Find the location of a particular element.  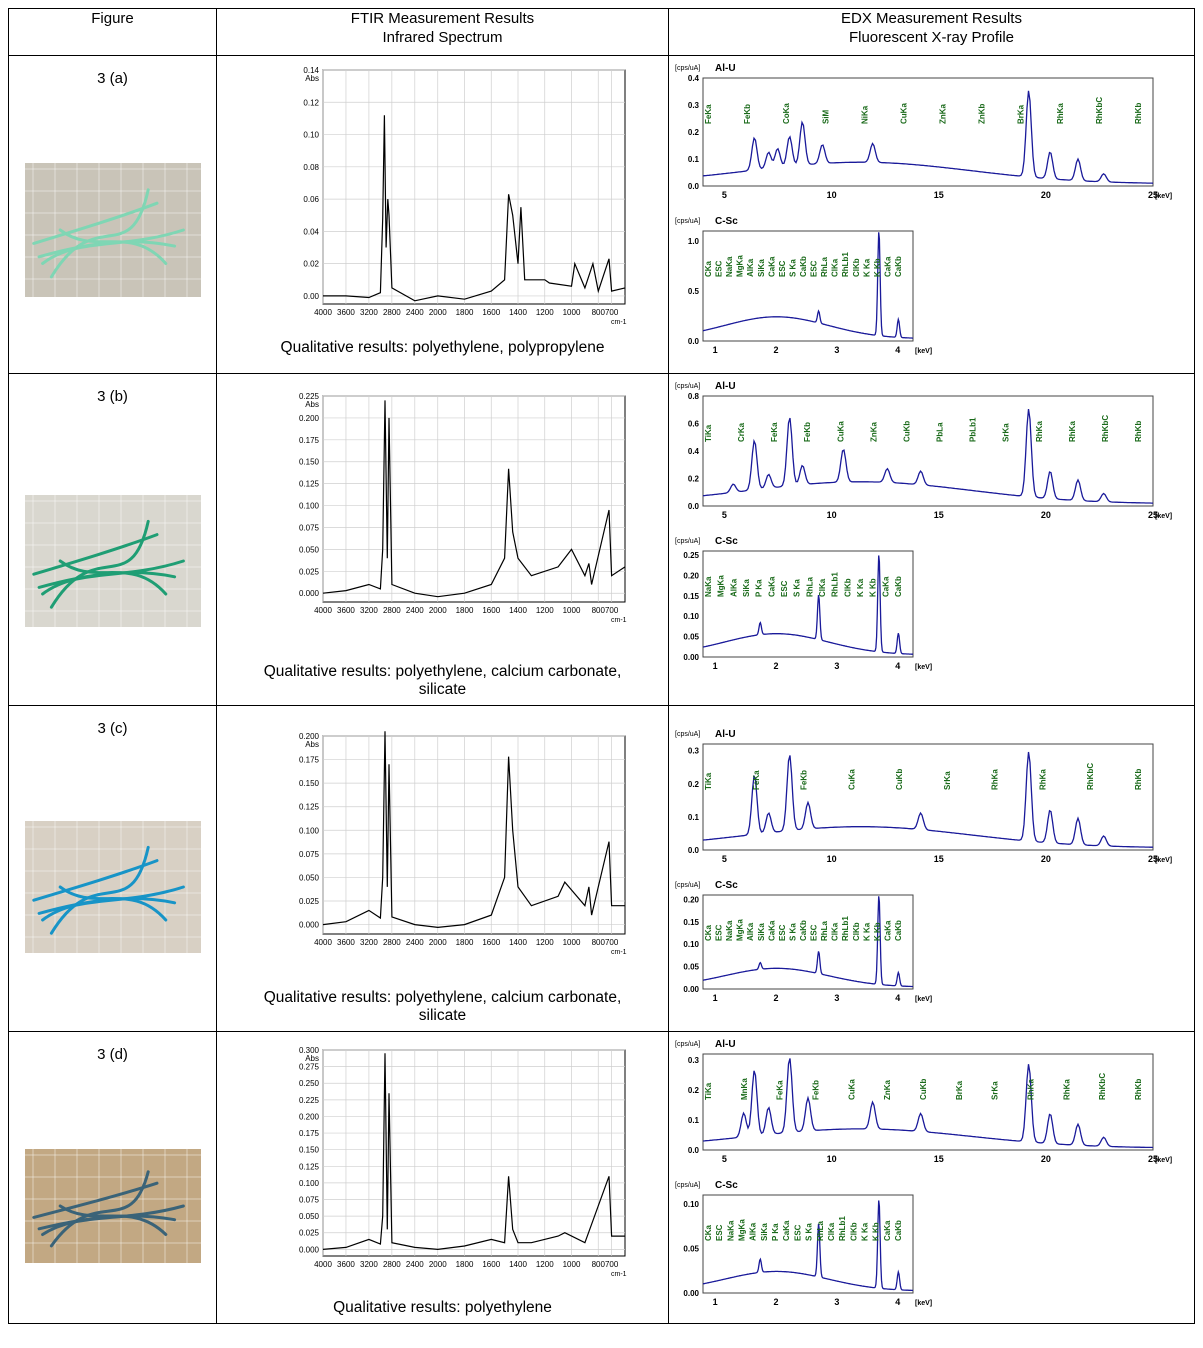

x-axis-unit: cm-1 is located at coordinates (619, 620).